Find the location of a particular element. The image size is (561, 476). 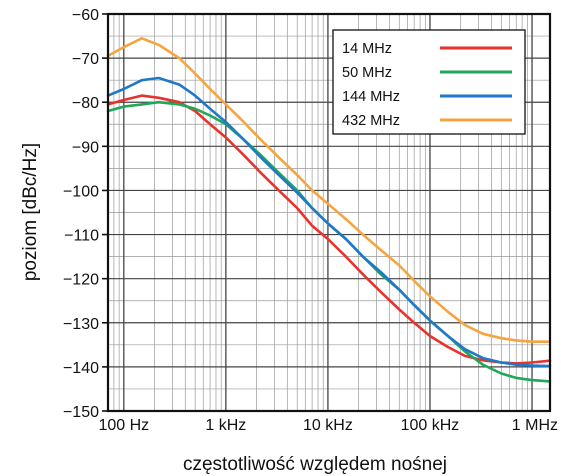

x-axis-title: częstotliwość względem nośnej is located at coordinates (315, 464).